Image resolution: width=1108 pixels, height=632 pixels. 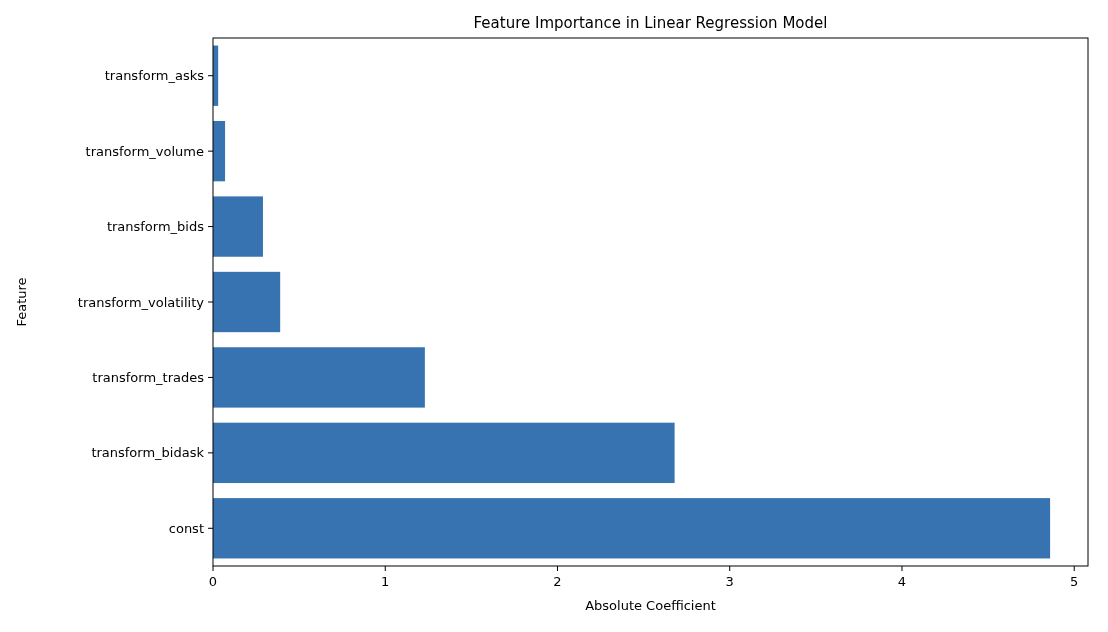 I want to click on y-axis-title: Feature, so click(x=21, y=302).